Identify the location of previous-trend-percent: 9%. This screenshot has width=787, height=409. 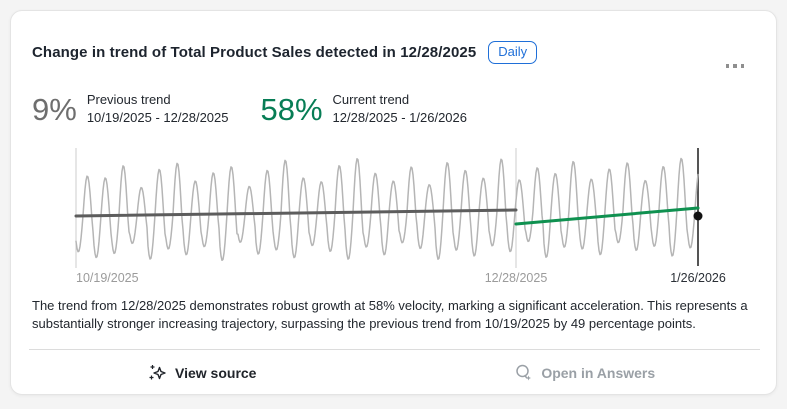
(54, 109).